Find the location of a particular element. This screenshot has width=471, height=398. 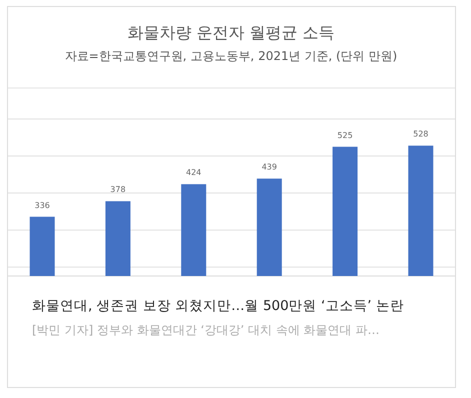

title: 화물차량 운전자 월평균 소득 is located at coordinates (231, 32).